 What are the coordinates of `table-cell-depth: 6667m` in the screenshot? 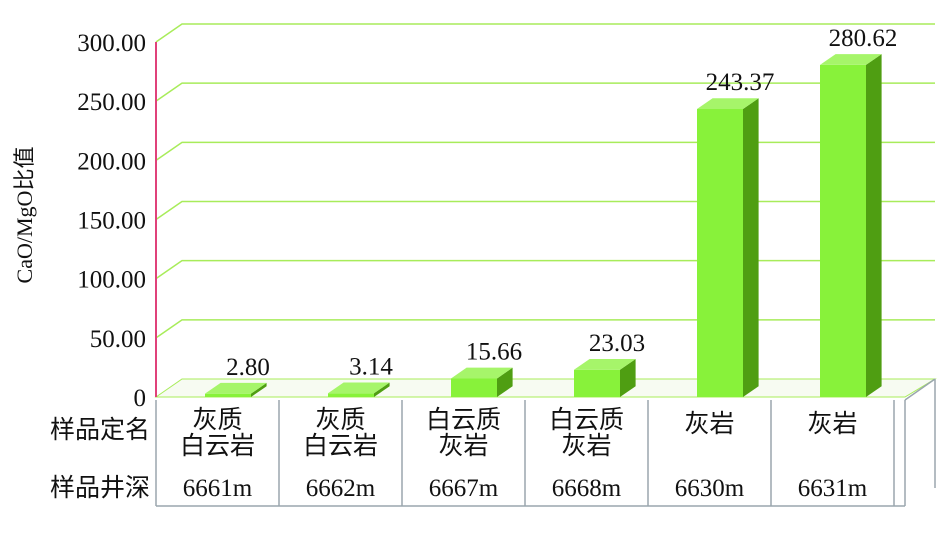 It's located at (464, 488).